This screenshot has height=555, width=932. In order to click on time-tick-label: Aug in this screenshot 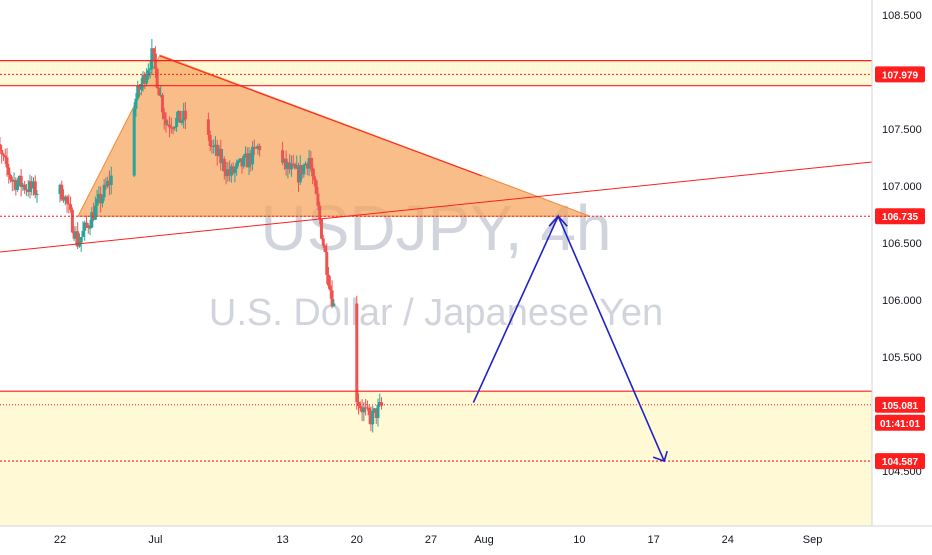, I will do `click(484, 540)`.